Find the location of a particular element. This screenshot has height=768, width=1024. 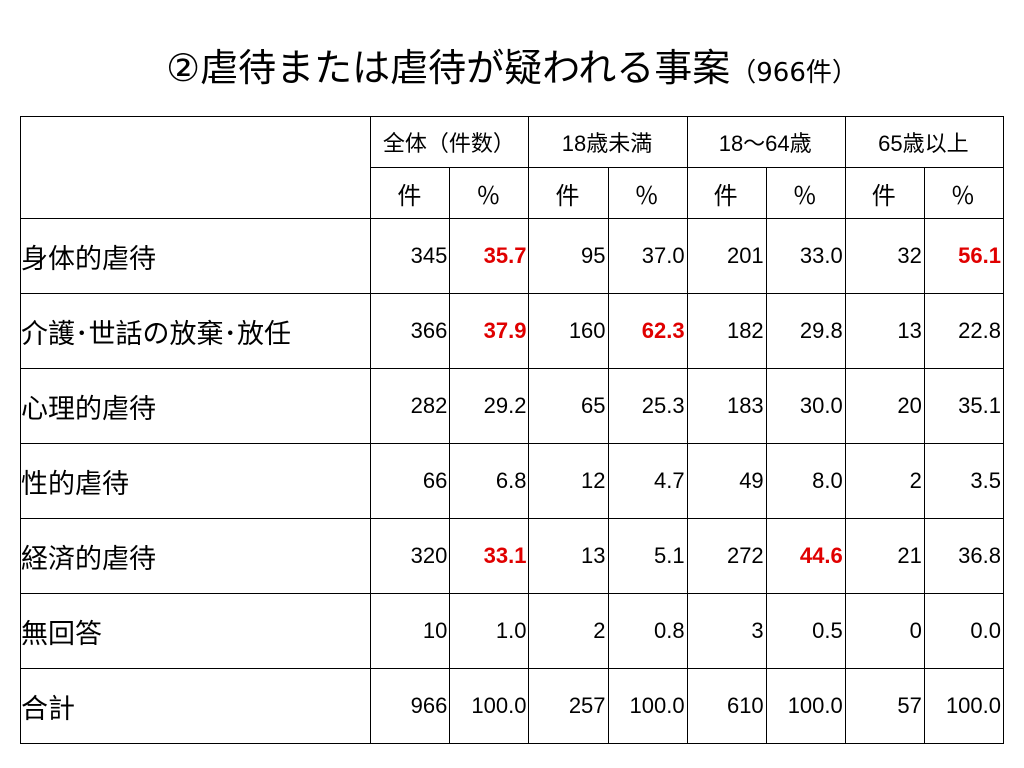

title-count: （966件） is located at coordinates (794, 73).